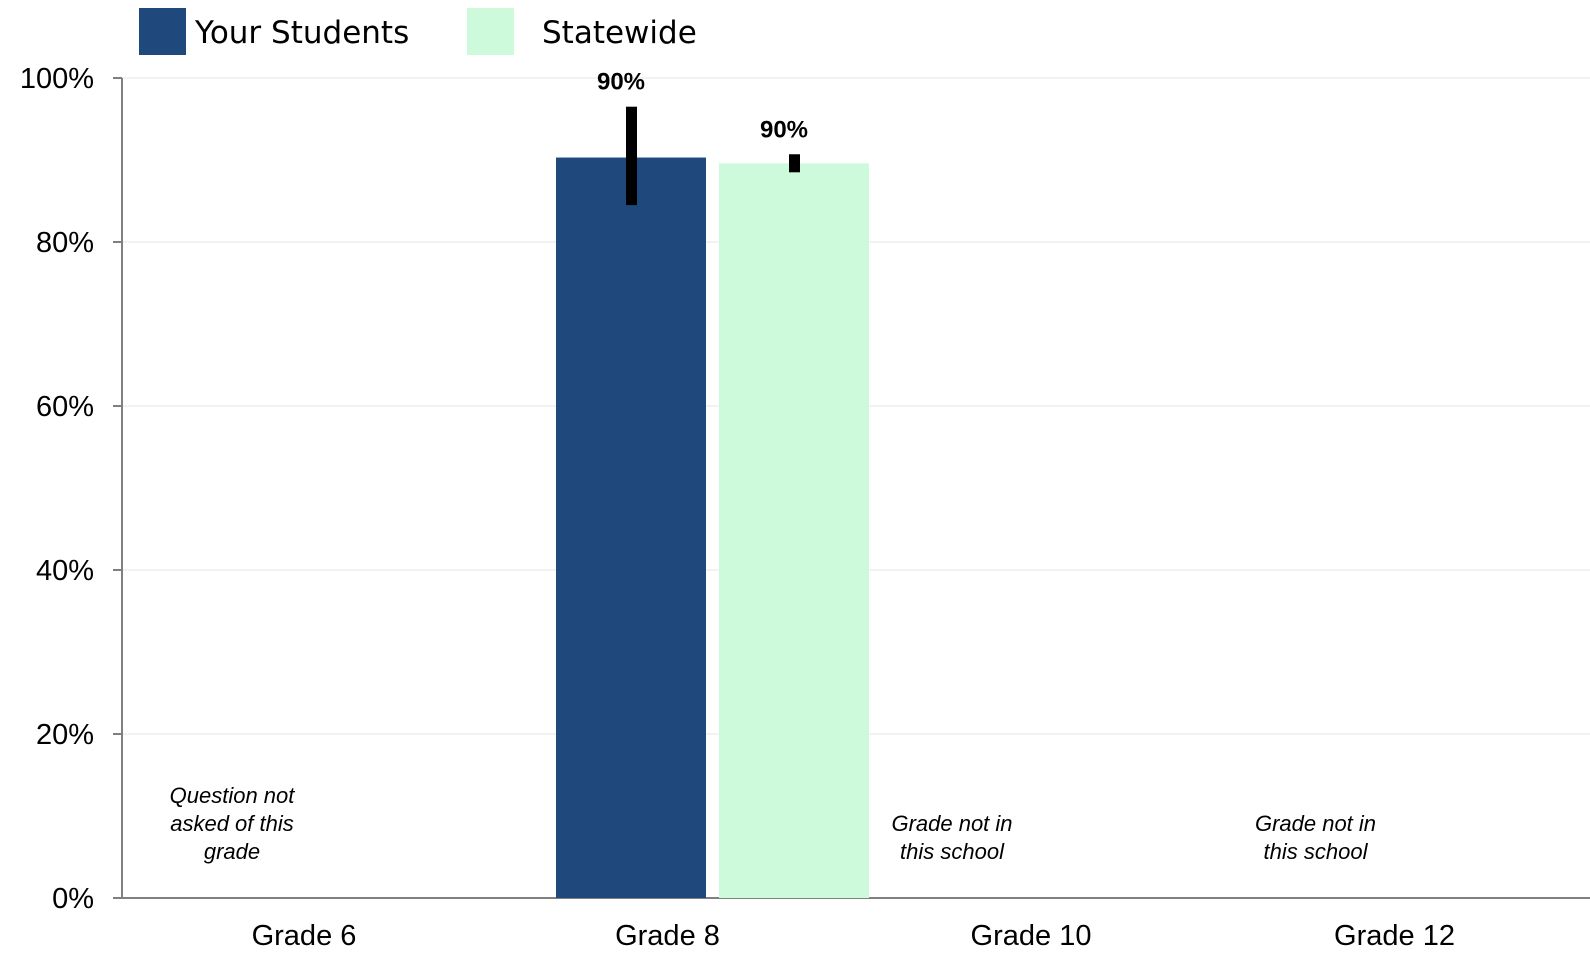 The image size is (1590, 964). Describe the element at coordinates (232, 823) in the screenshot. I see `category-note: asked of this` at that location.